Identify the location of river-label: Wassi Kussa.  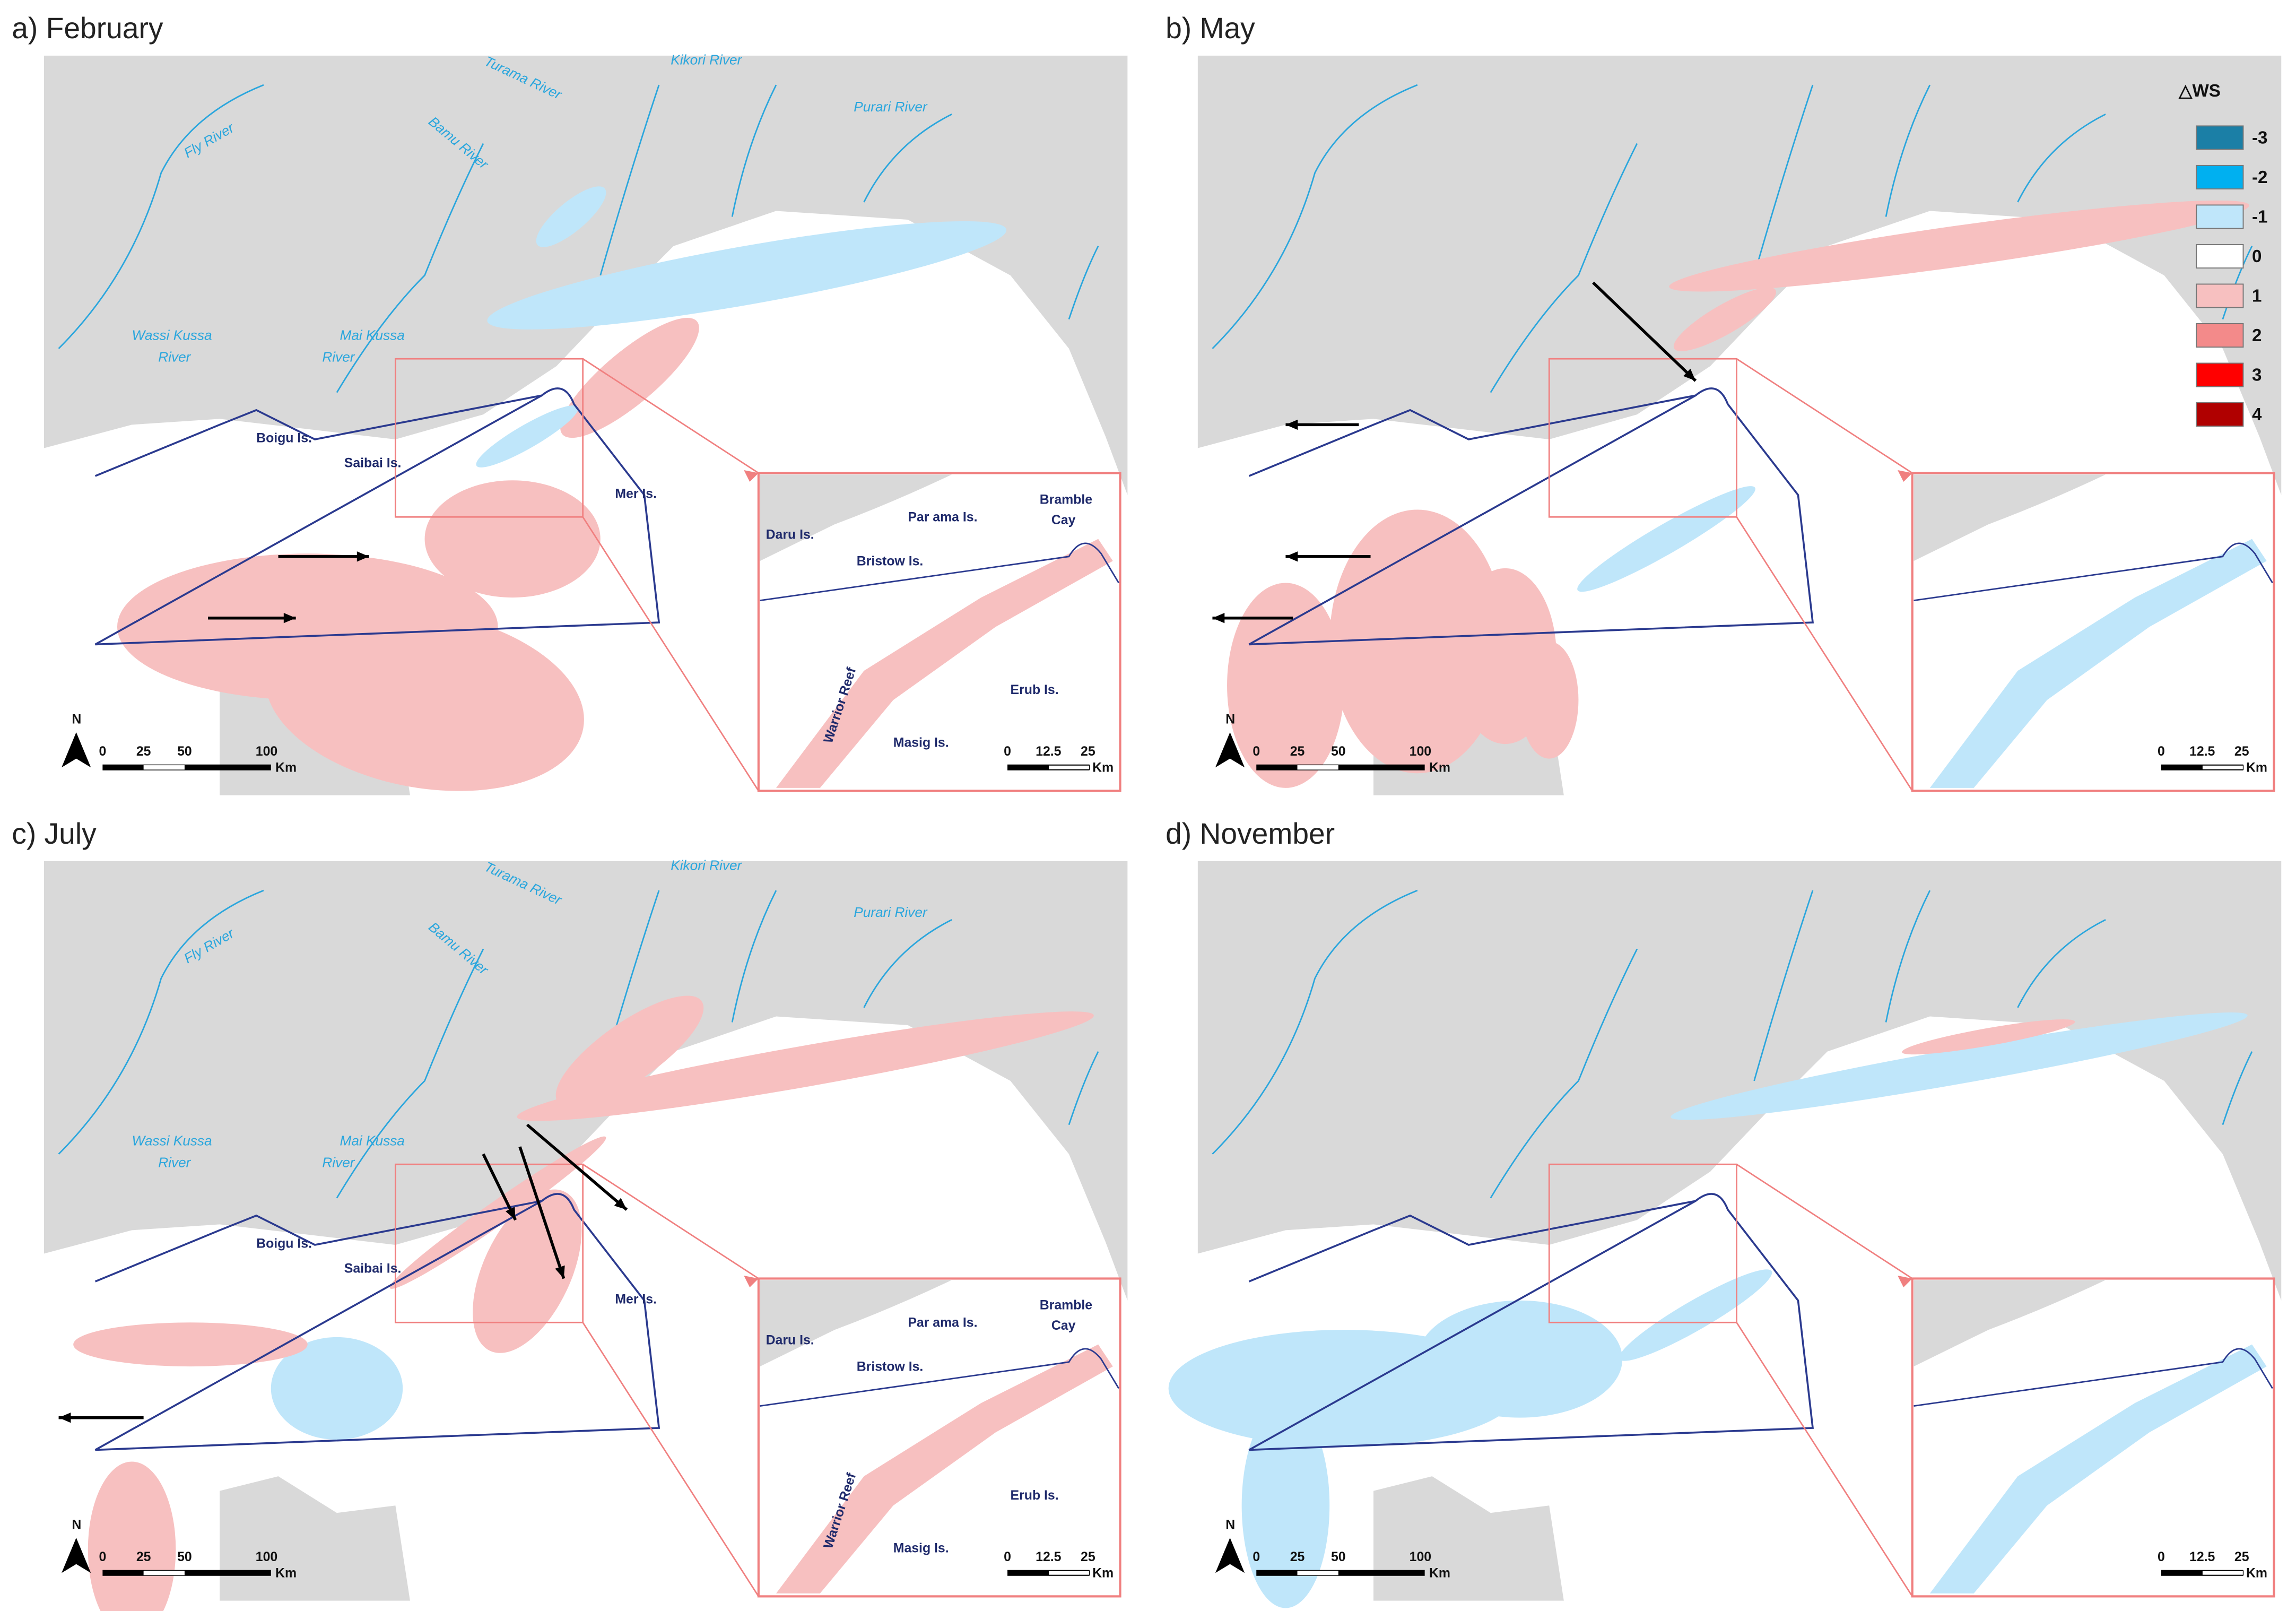
(172, 335).